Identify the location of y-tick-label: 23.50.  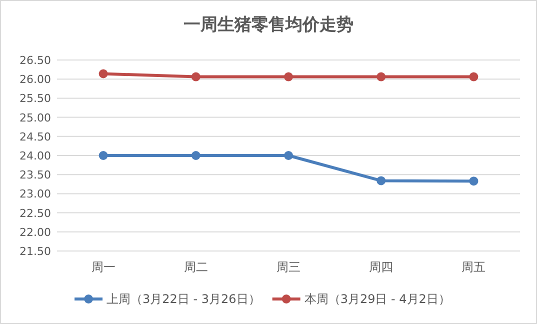
(35, 175).